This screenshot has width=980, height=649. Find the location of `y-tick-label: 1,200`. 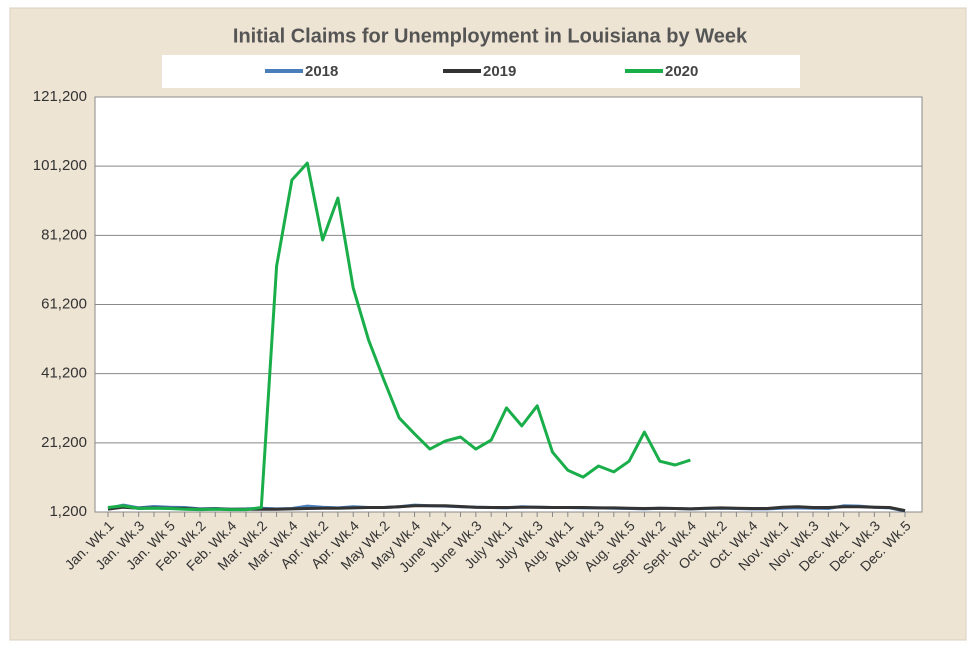

y-tick-label: 1,200 is located at coordinates (68, 511).